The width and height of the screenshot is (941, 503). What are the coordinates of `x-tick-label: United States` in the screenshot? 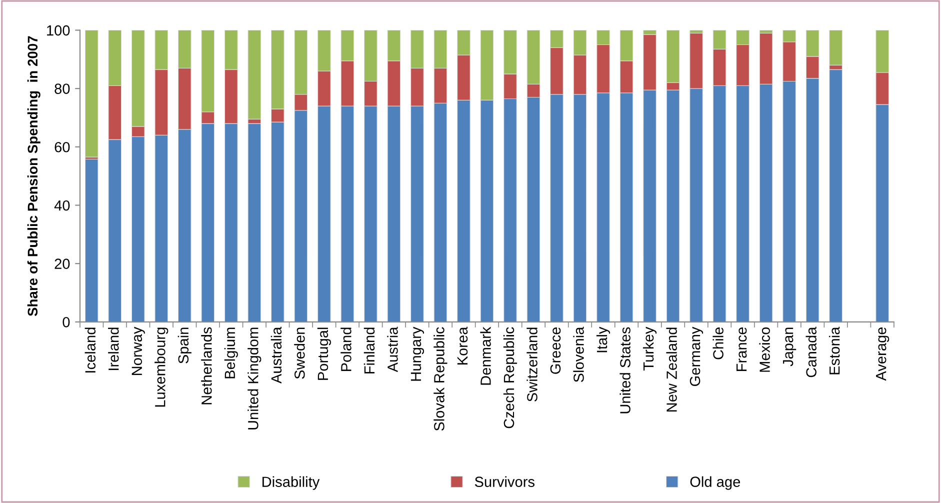 It's located at (625, 370).